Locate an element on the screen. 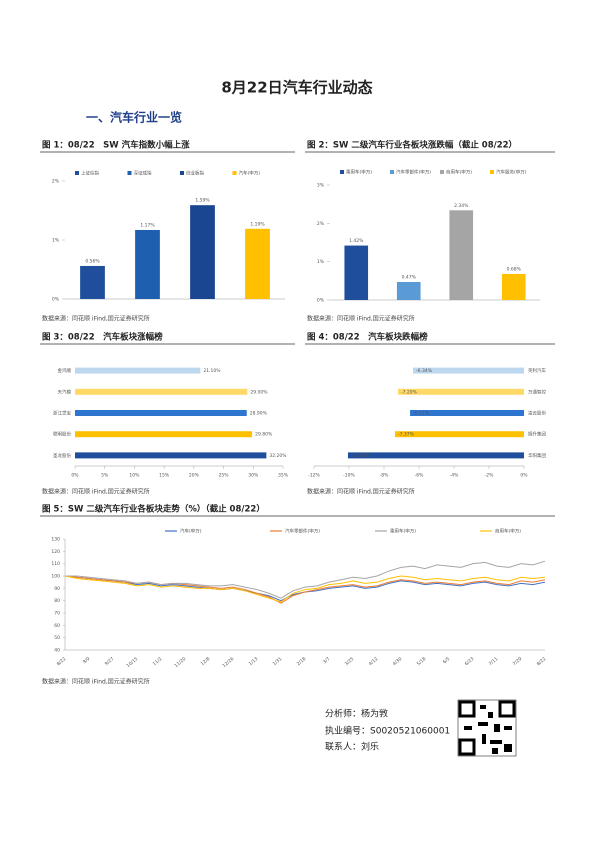 This screenshot has width=595, height=841. category-label: 圣龙股份 is located at coordinates (62, 455).